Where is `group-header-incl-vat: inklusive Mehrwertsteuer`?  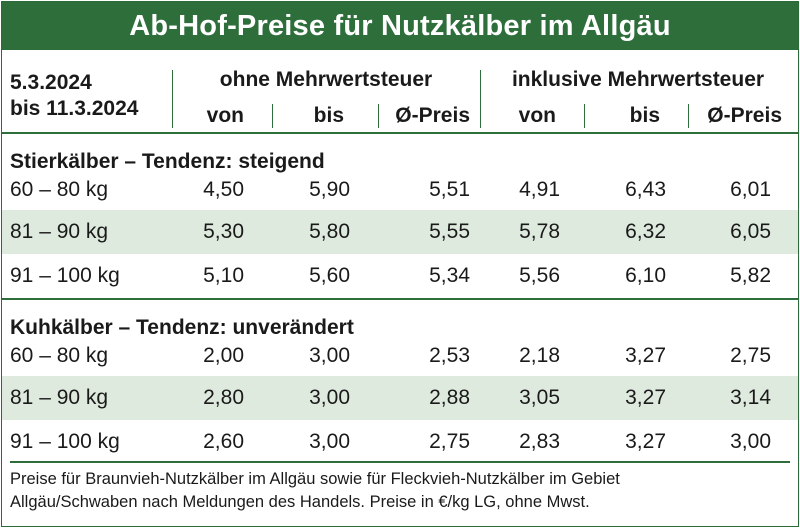
group-header-incl-vat: inklusive Mehrwertsteuer is located at coordinates (638, 79).